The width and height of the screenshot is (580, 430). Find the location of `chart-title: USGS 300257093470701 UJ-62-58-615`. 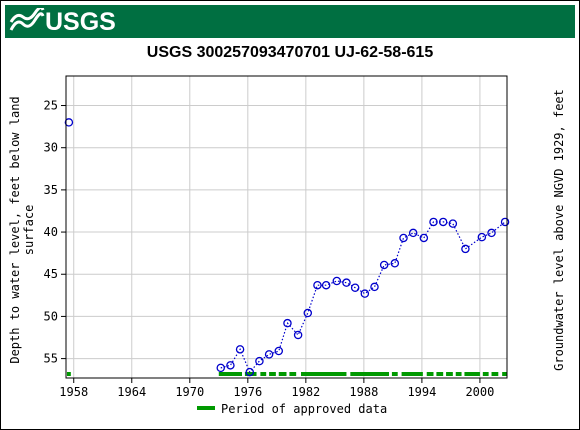

chart-title: USGS 300257093470701 UJ-62-58-615 is located at coordinates (290, 52).